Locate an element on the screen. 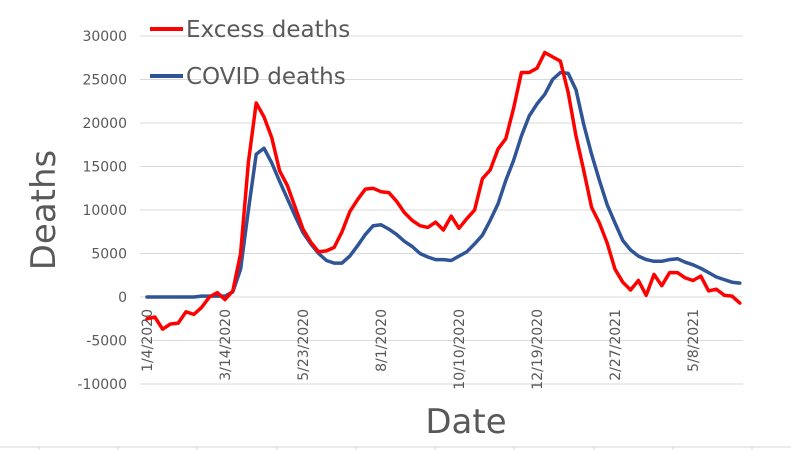 The height and width of the screenshot is (450, 791). x-tick-label: 5/8/2021 is located at coordinates (694, 340).